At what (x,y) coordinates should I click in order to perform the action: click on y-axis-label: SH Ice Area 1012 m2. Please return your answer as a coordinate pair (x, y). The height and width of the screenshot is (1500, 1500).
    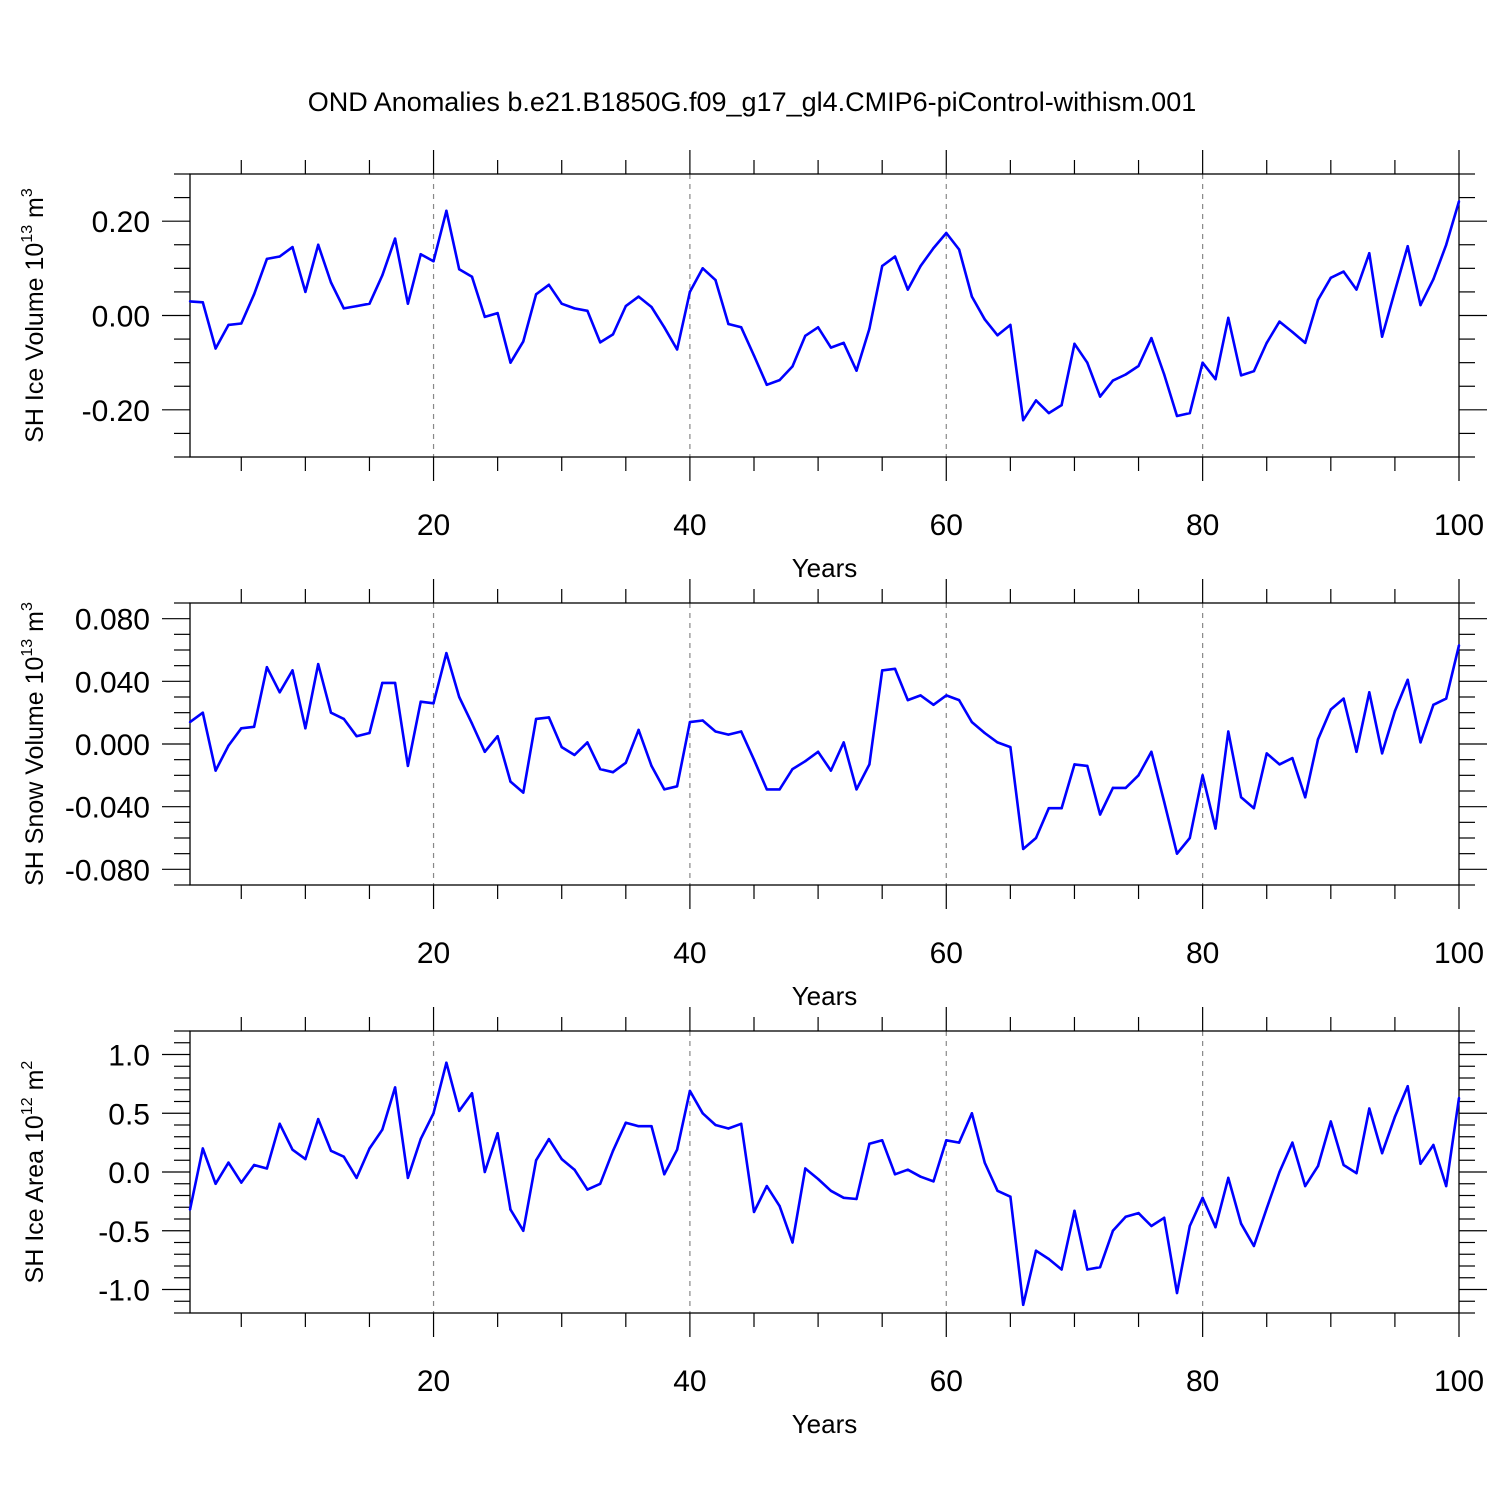
    Looking at the image, I should click on (34, 1172).